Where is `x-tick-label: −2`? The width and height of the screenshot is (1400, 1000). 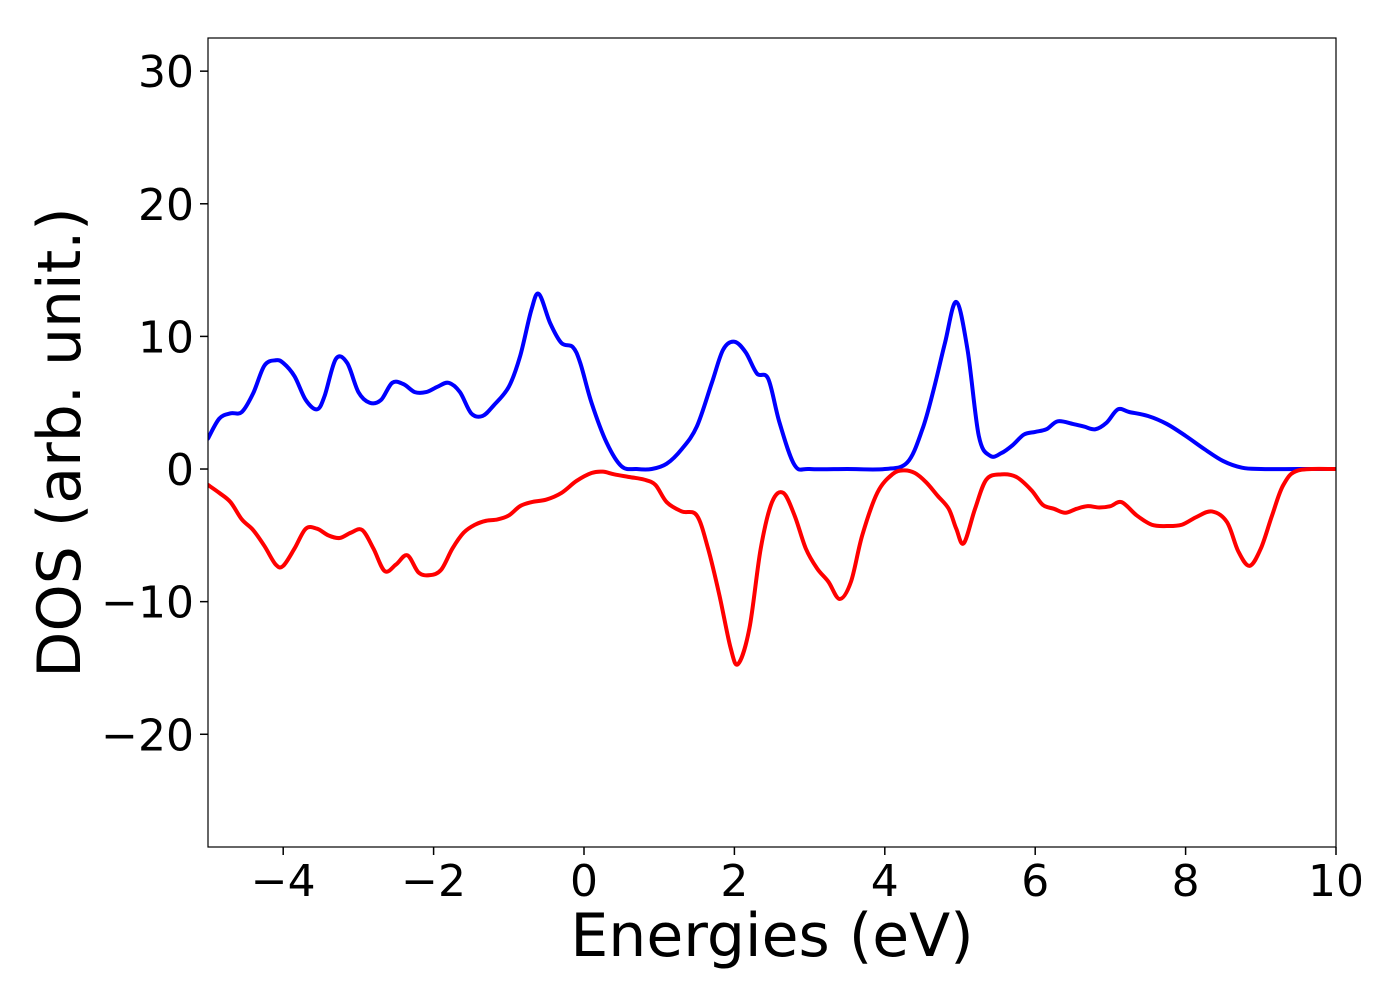 x-tick-label: −2 is located at coordinates (433, 881).